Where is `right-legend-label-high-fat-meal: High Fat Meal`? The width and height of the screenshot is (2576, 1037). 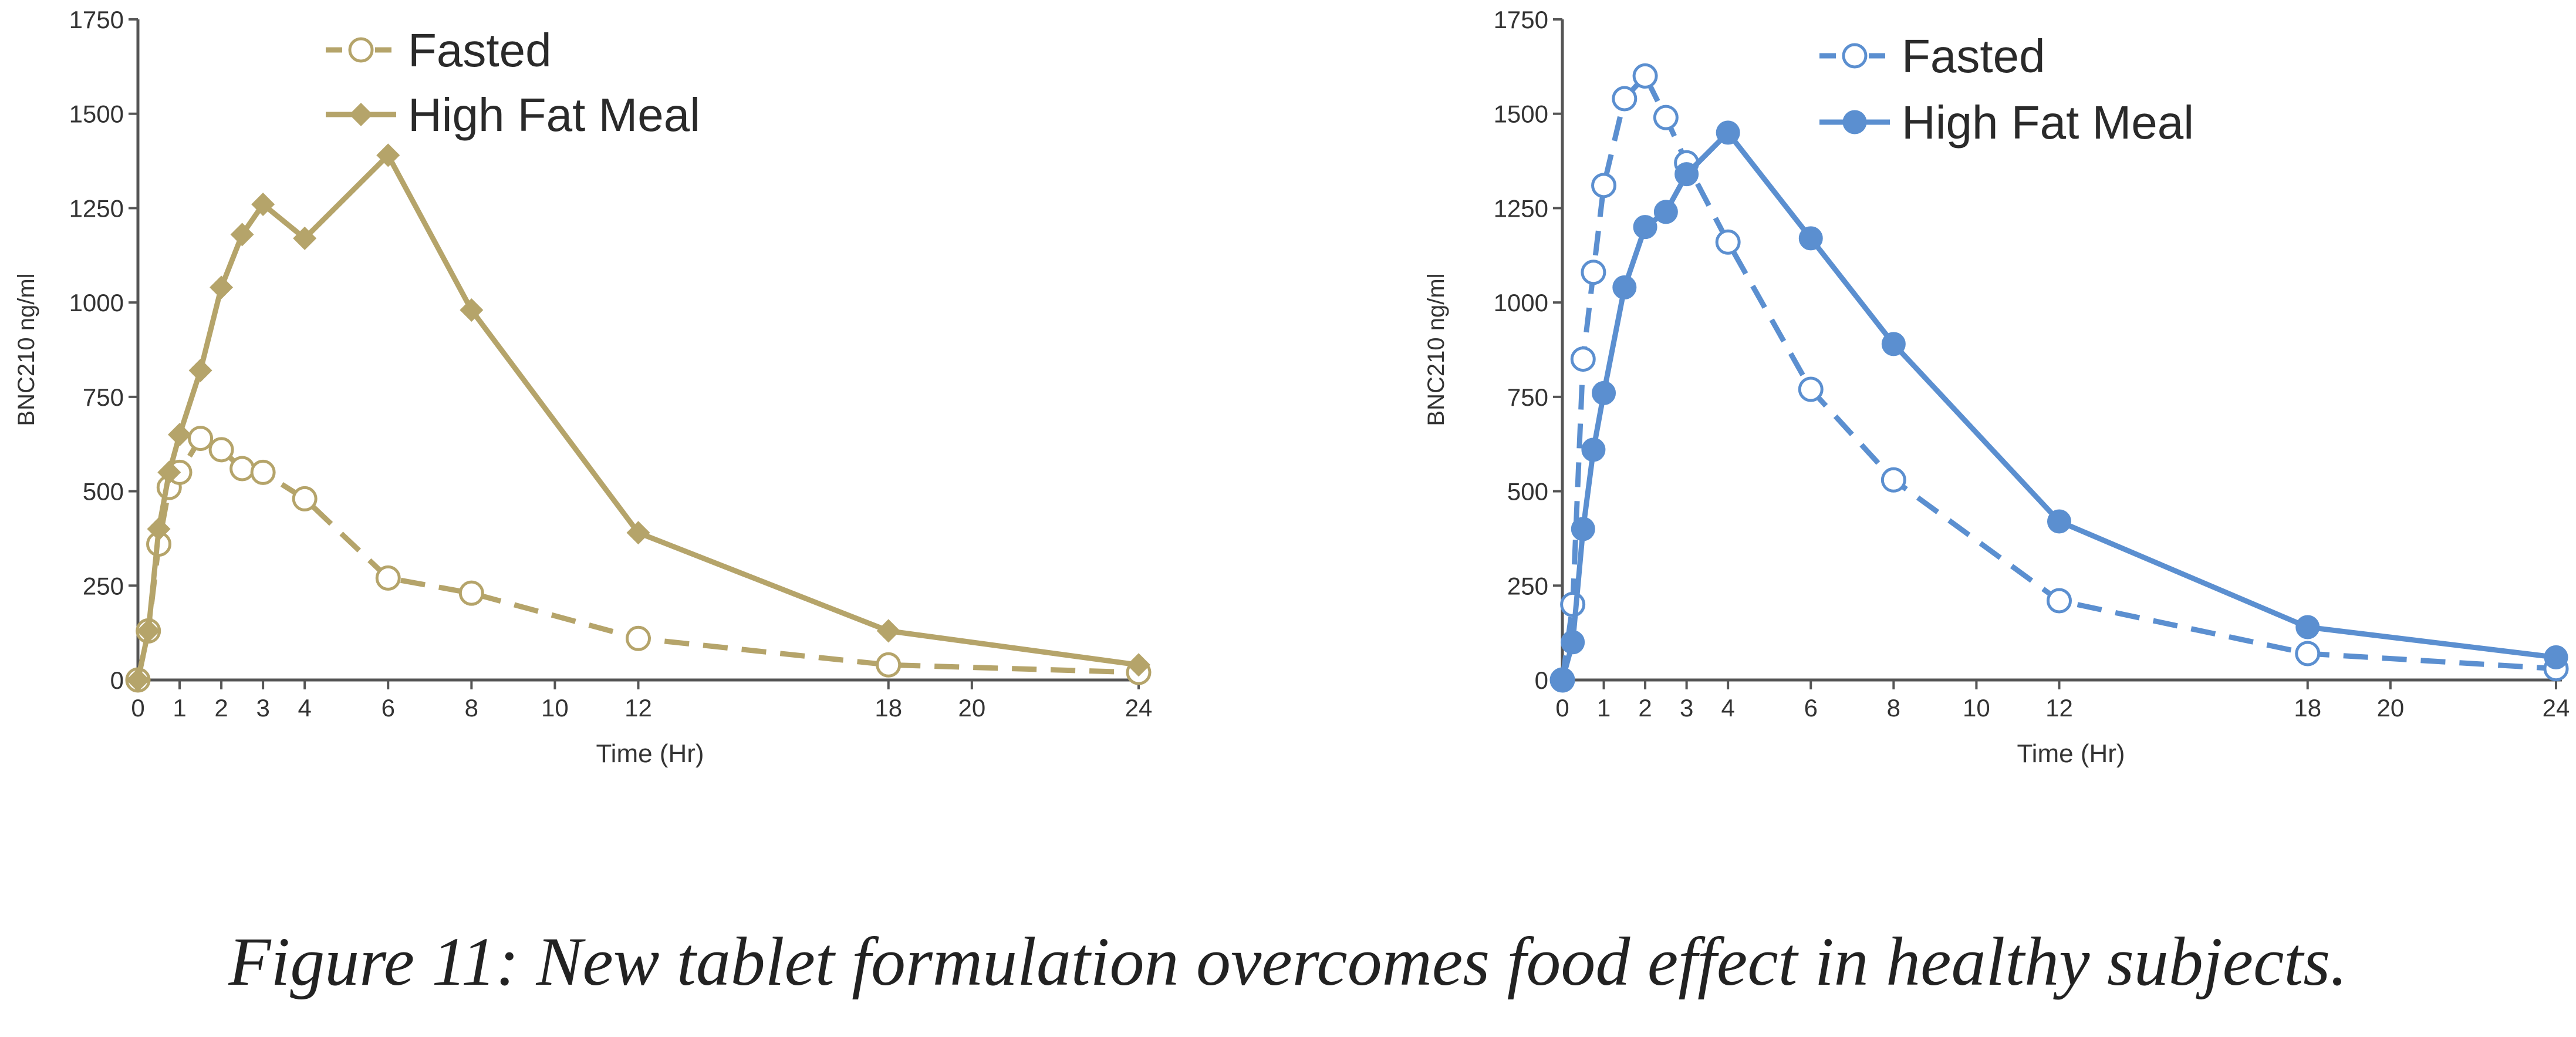 right-legend-label-high-fat-meal: High Fat Meal is located at coordinates (2048, 122).